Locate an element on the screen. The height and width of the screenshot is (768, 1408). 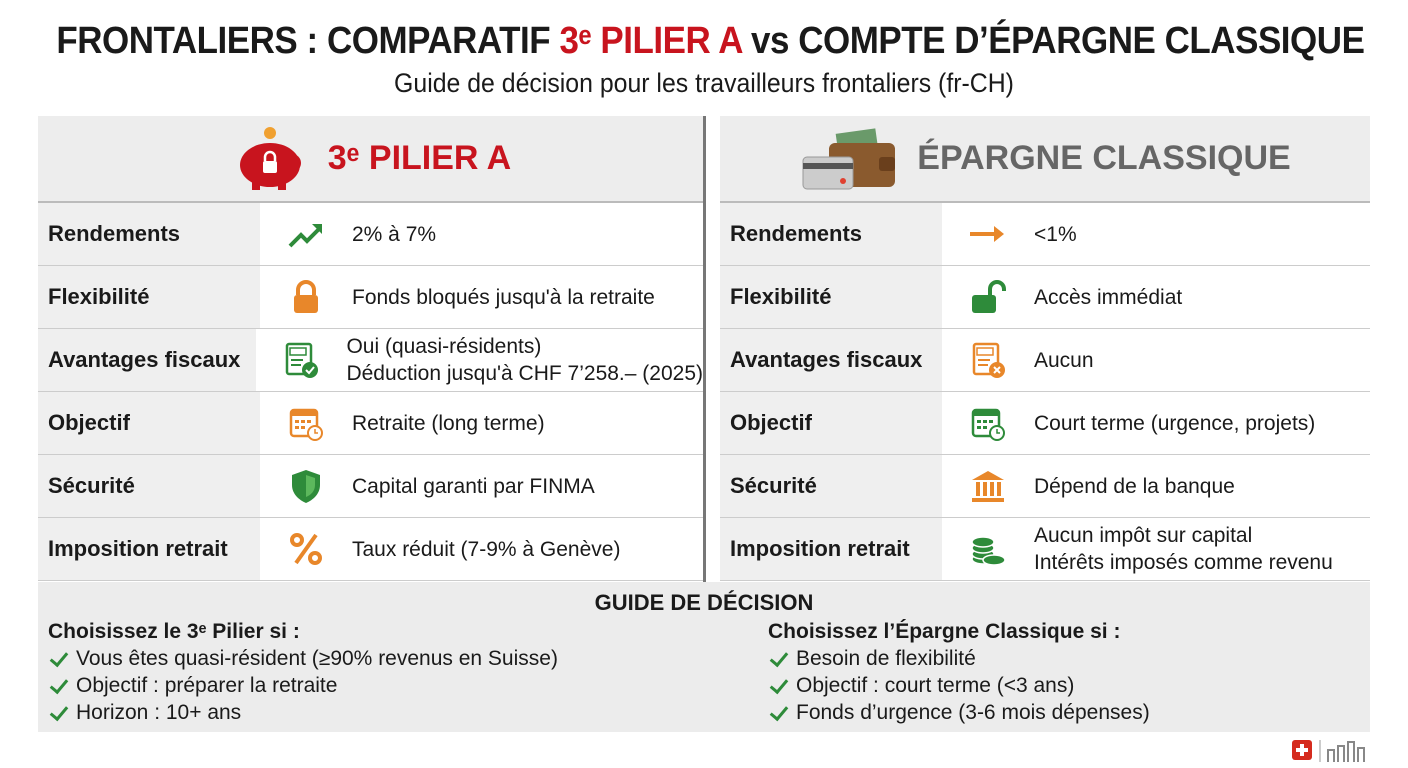
row-value: Fonds bloqués jusqu'à la retraite is located at coordinates (503, 297).